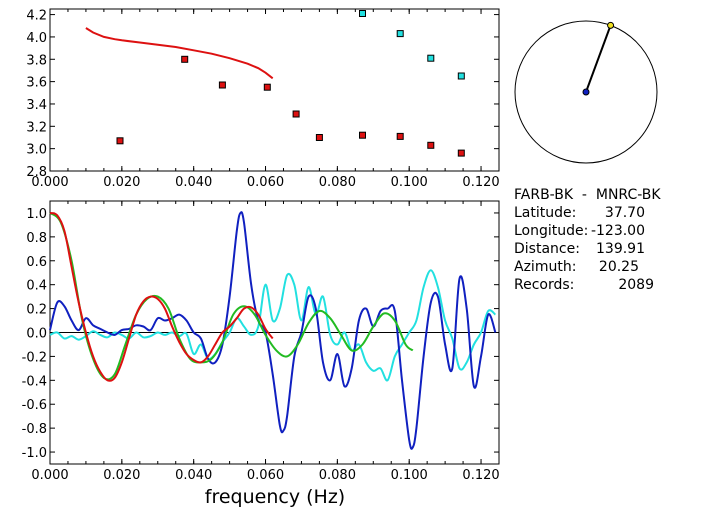 The image size is (708, 519). I want to click on records-value: 2089, so click(636, 285).